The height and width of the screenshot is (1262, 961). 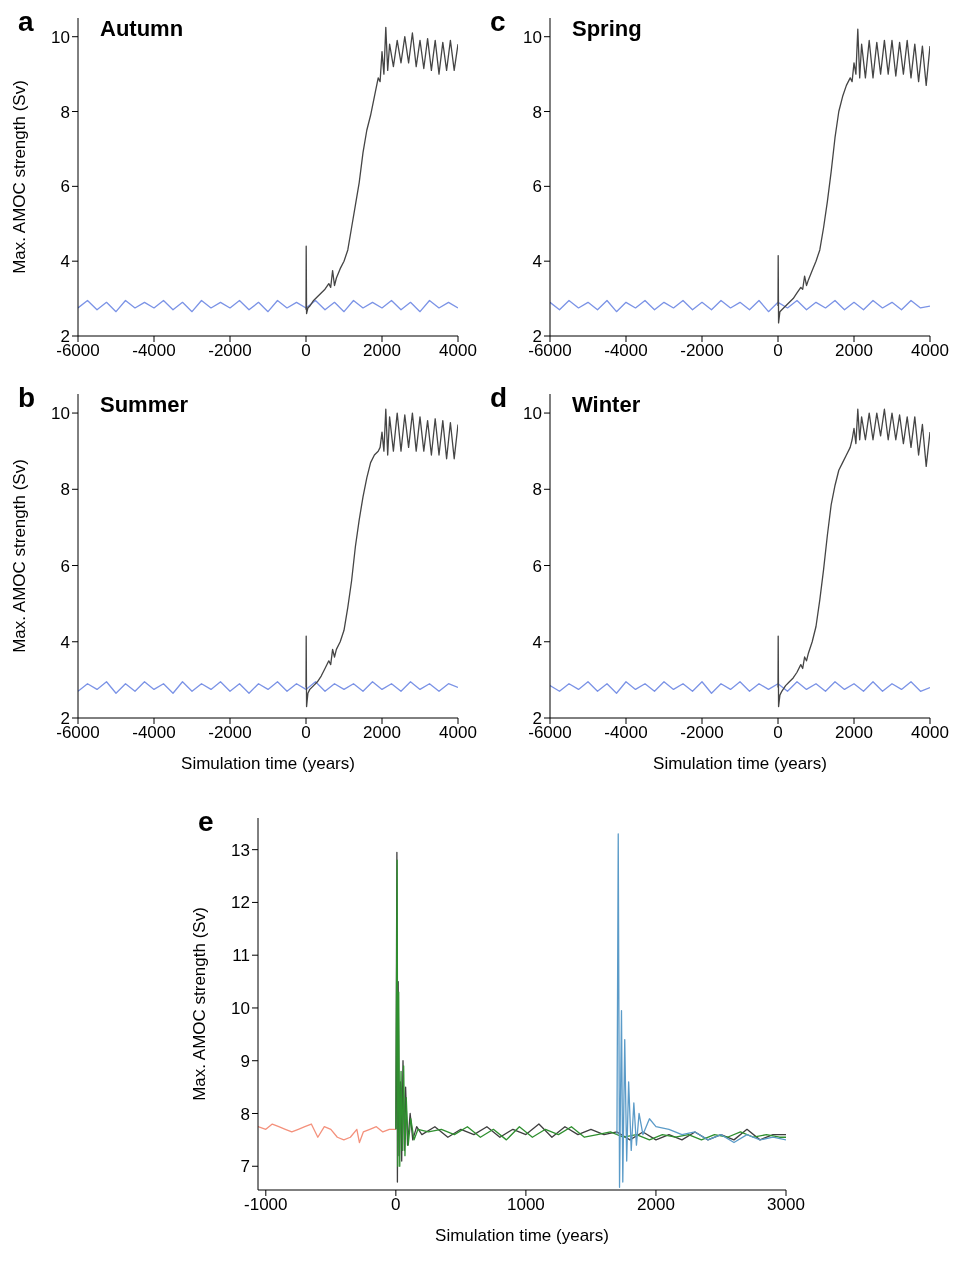 I want to click on text: b, so click(x=27, y=397).